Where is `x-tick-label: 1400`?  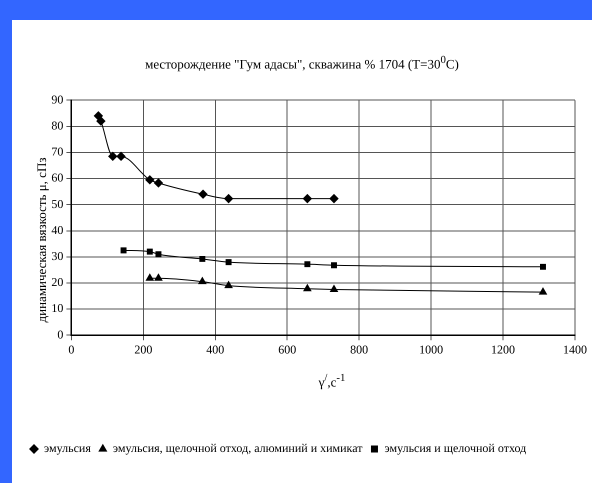
x-tick-label: 1400 is located at coordinates (575, 349).